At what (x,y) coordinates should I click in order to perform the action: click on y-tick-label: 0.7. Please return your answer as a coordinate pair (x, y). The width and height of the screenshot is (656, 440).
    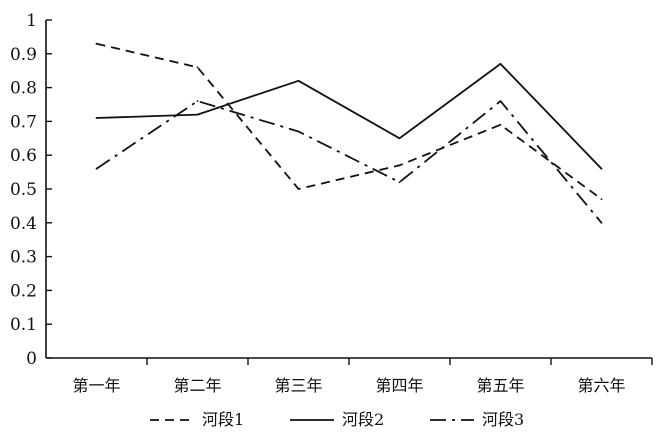
    Looking at the image, I should click on (23, 122).